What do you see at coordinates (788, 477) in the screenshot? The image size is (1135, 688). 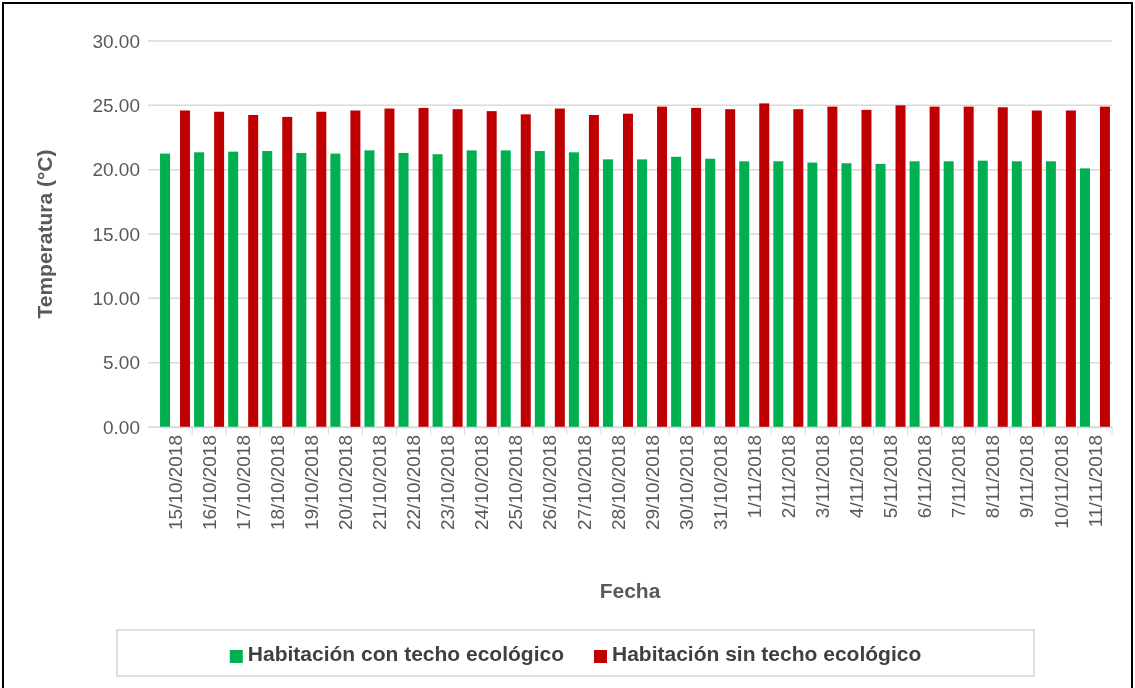 I see `x-tick-label: 2/11/2018` at bounding box center [788, 477].